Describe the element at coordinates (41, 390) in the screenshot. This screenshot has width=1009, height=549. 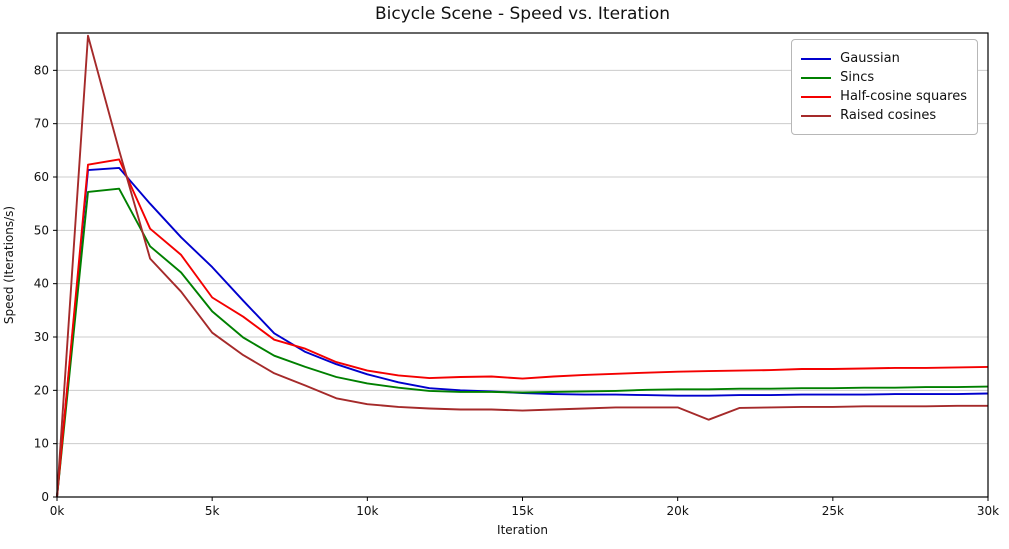
I see `y-tick-label: 20` at that location.